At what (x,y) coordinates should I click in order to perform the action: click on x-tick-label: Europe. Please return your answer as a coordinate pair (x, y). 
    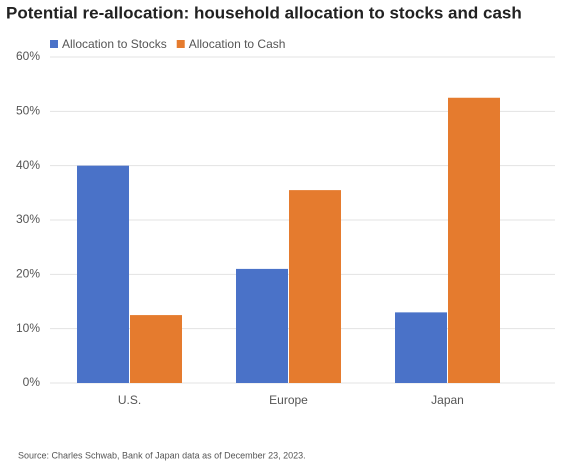
    Looking at the image, I should click on (288, 400).